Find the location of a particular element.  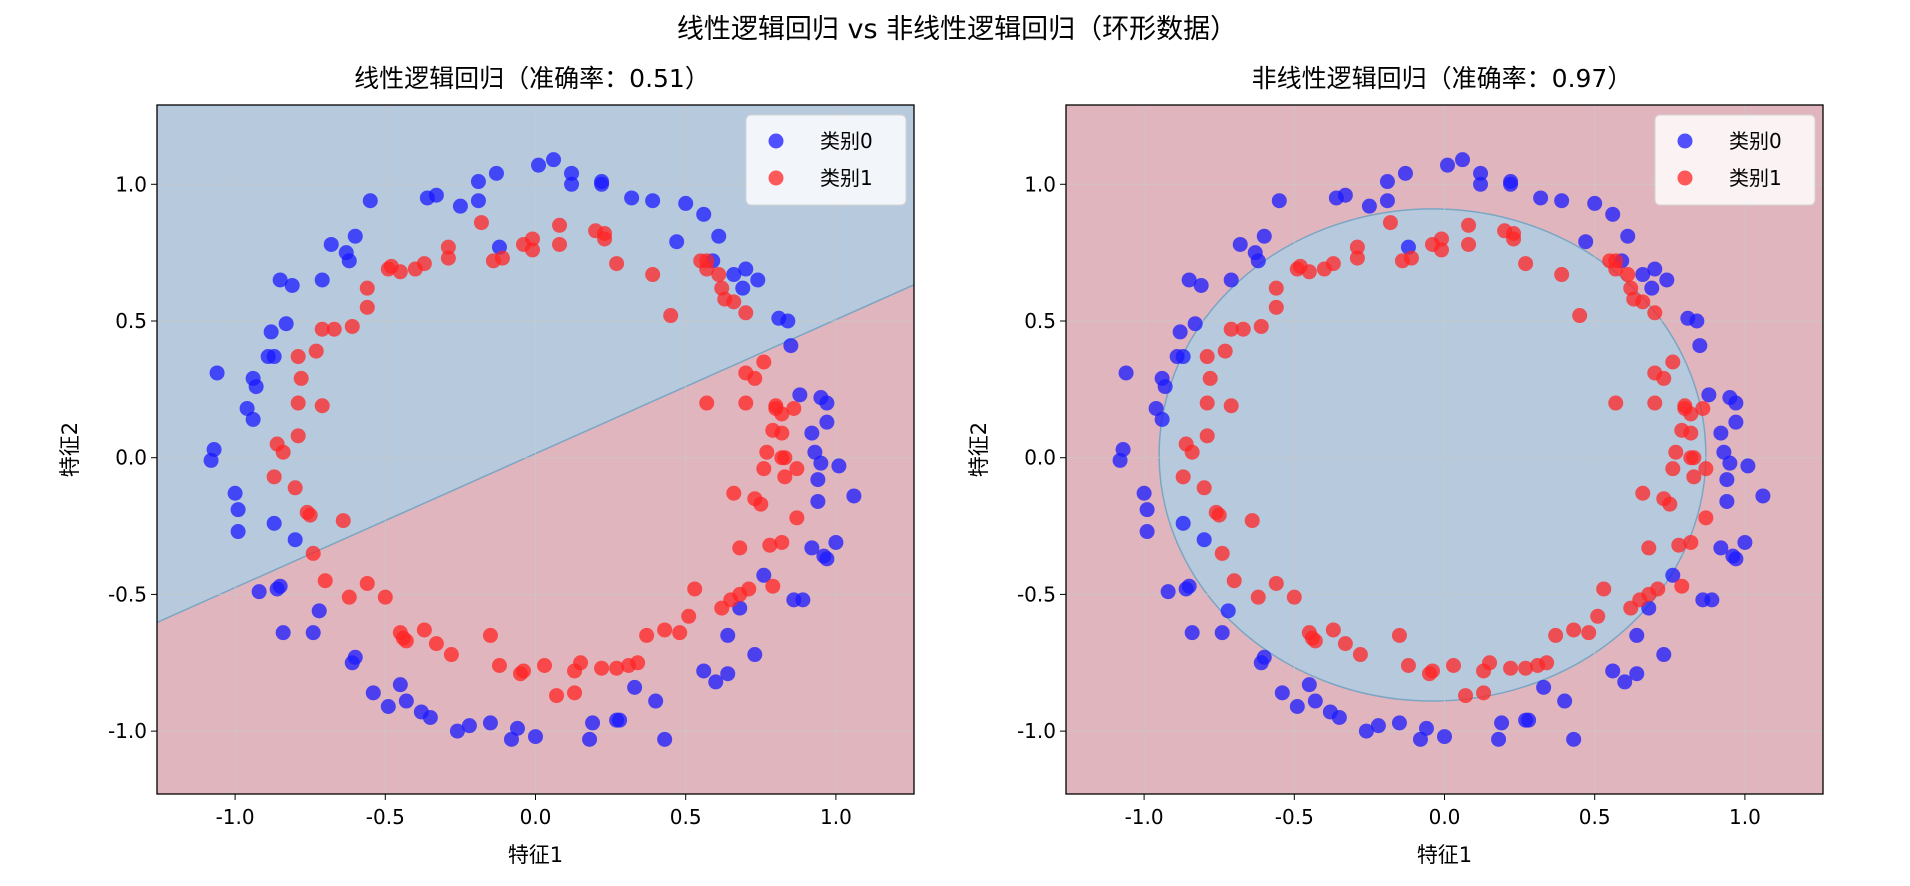

y-tick-label: 1.0 is located at coordinates (131, 184).